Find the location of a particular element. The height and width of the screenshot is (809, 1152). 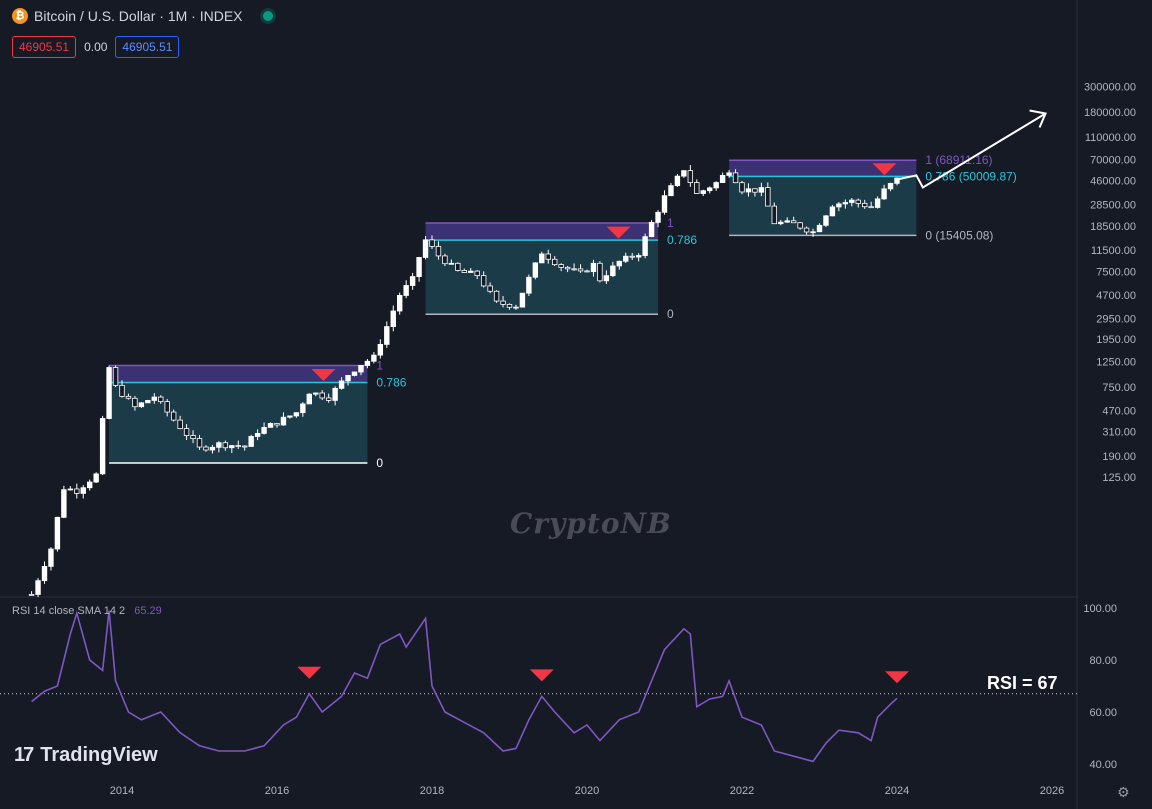

fib-level-0-label: 0 is located at coordinates (379, 463).